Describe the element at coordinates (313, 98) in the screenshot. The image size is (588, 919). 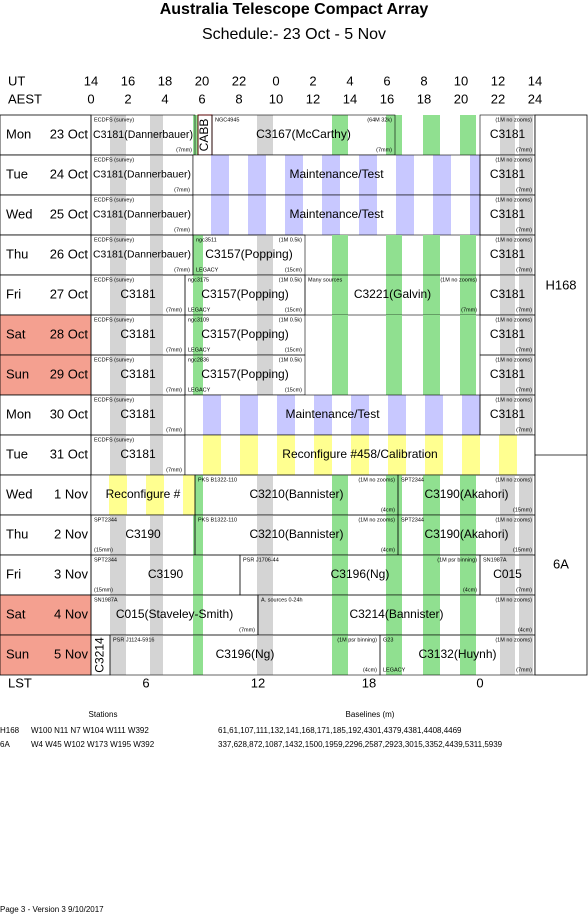
I see `aest-hour: 12` at that location.